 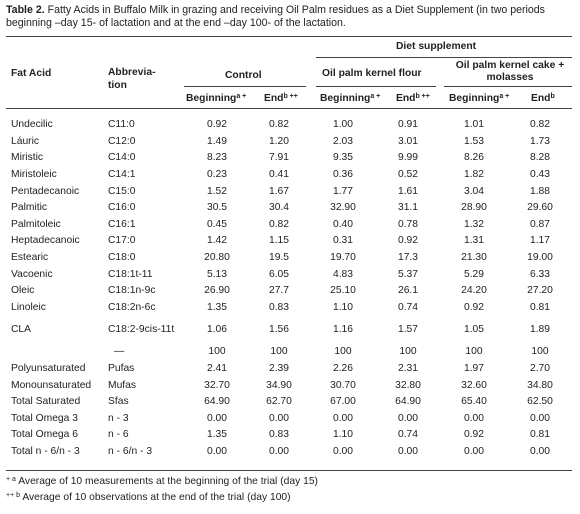 I want to click on value-cell: 1.05, so click(x=474, y=330).